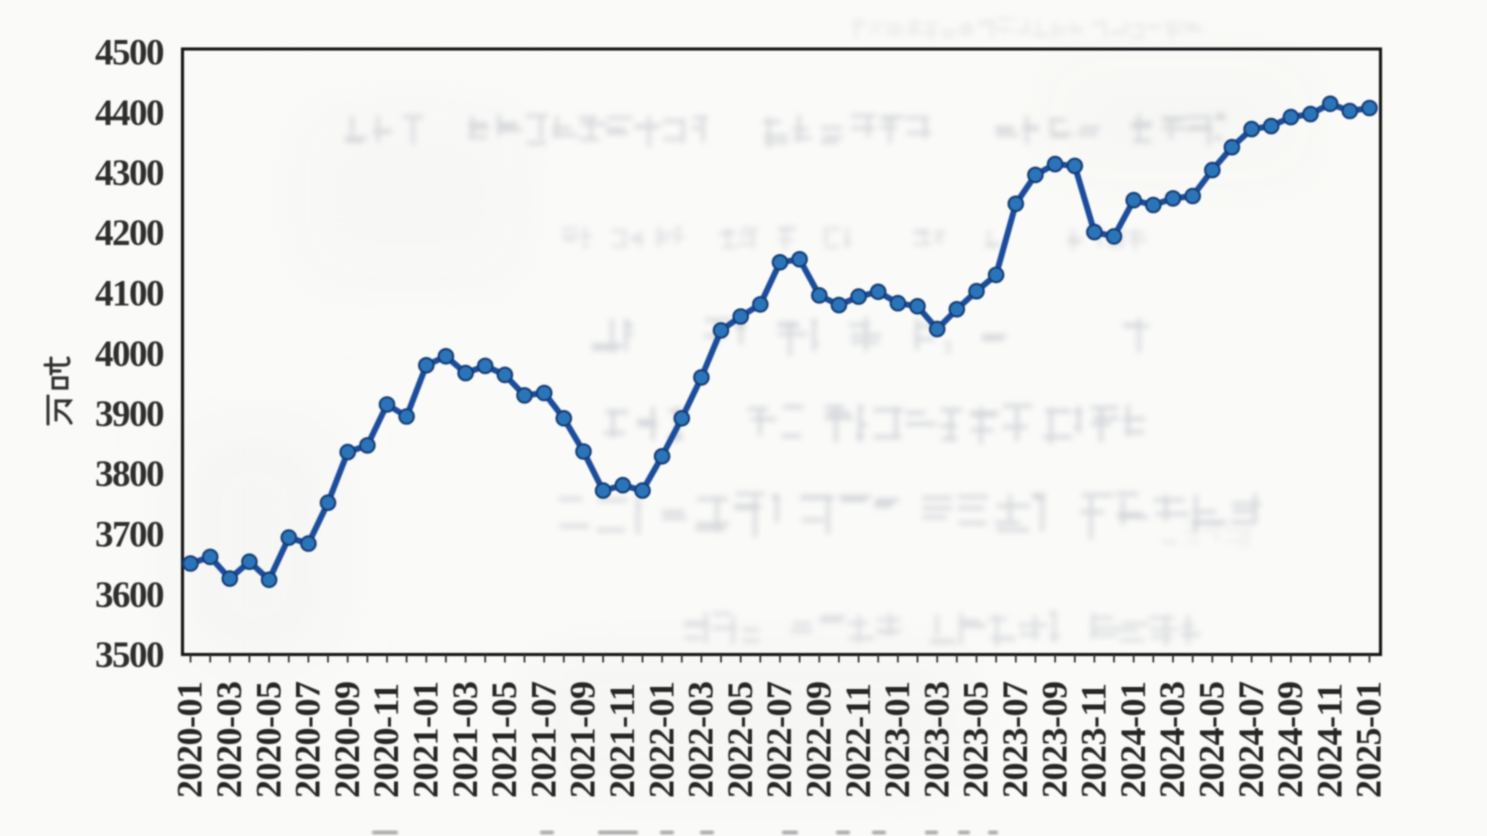 The width and height of the screenshot is (1487, 836). I want to click on svg-text: 3900, so click(129, 414).